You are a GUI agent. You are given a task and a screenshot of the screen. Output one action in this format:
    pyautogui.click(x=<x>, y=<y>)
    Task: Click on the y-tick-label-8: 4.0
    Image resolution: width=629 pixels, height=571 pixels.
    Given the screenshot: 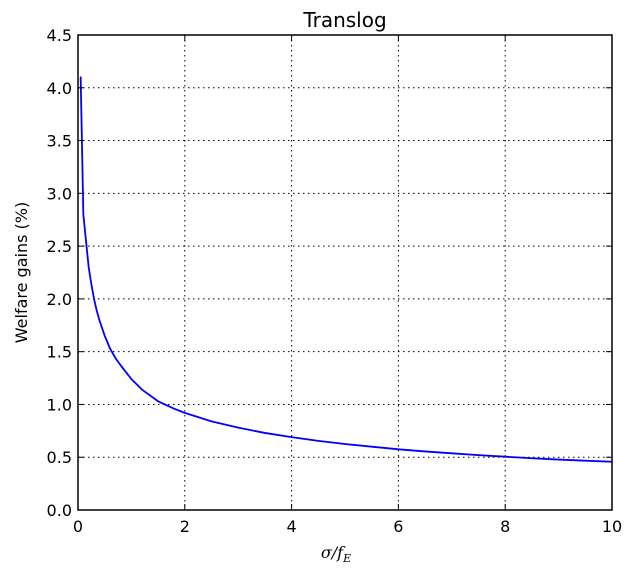 What is the action you would take?
    pyautogui.click(x=59, y=88)
    